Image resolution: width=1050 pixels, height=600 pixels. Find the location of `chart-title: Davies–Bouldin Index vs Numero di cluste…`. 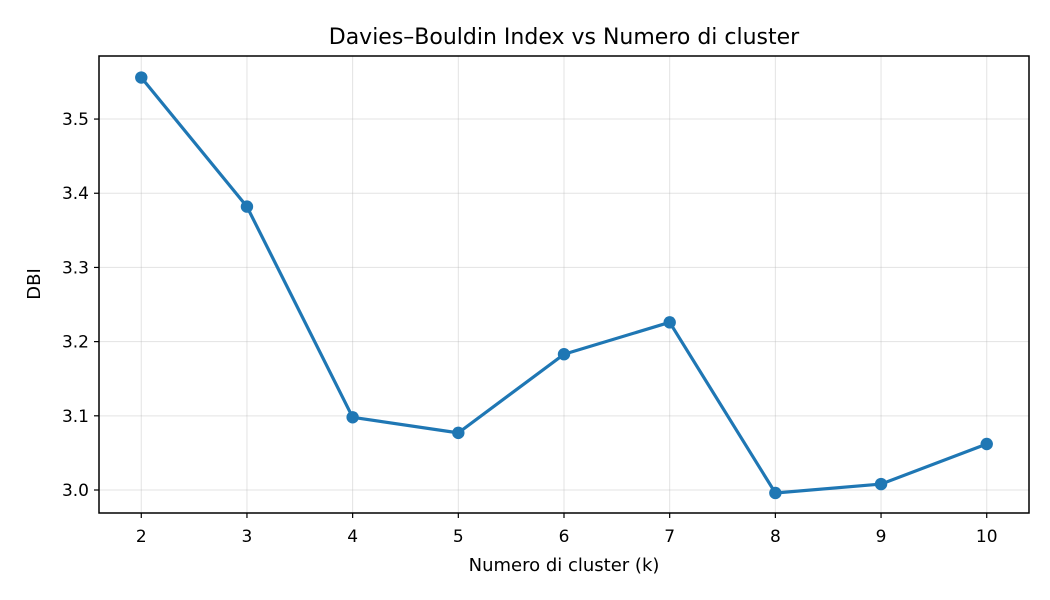

chart-title: Davies–Bouldin Index vs Numero di cluste… is located at coordinates (564, 37).